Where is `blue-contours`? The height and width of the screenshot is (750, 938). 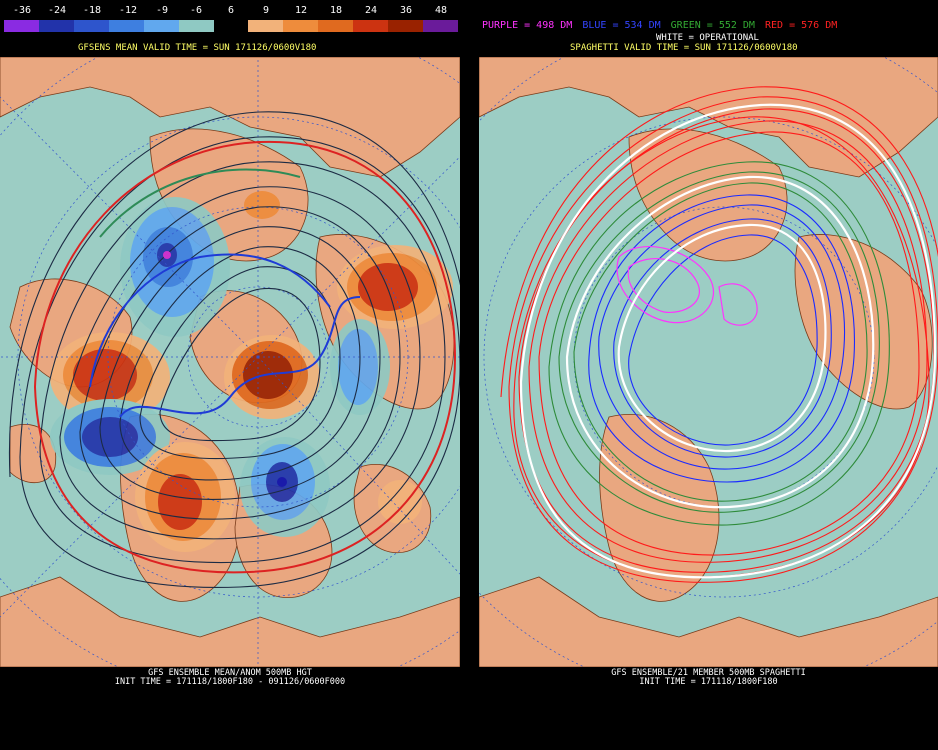 blue-contours is located at coordinates (722, 338).